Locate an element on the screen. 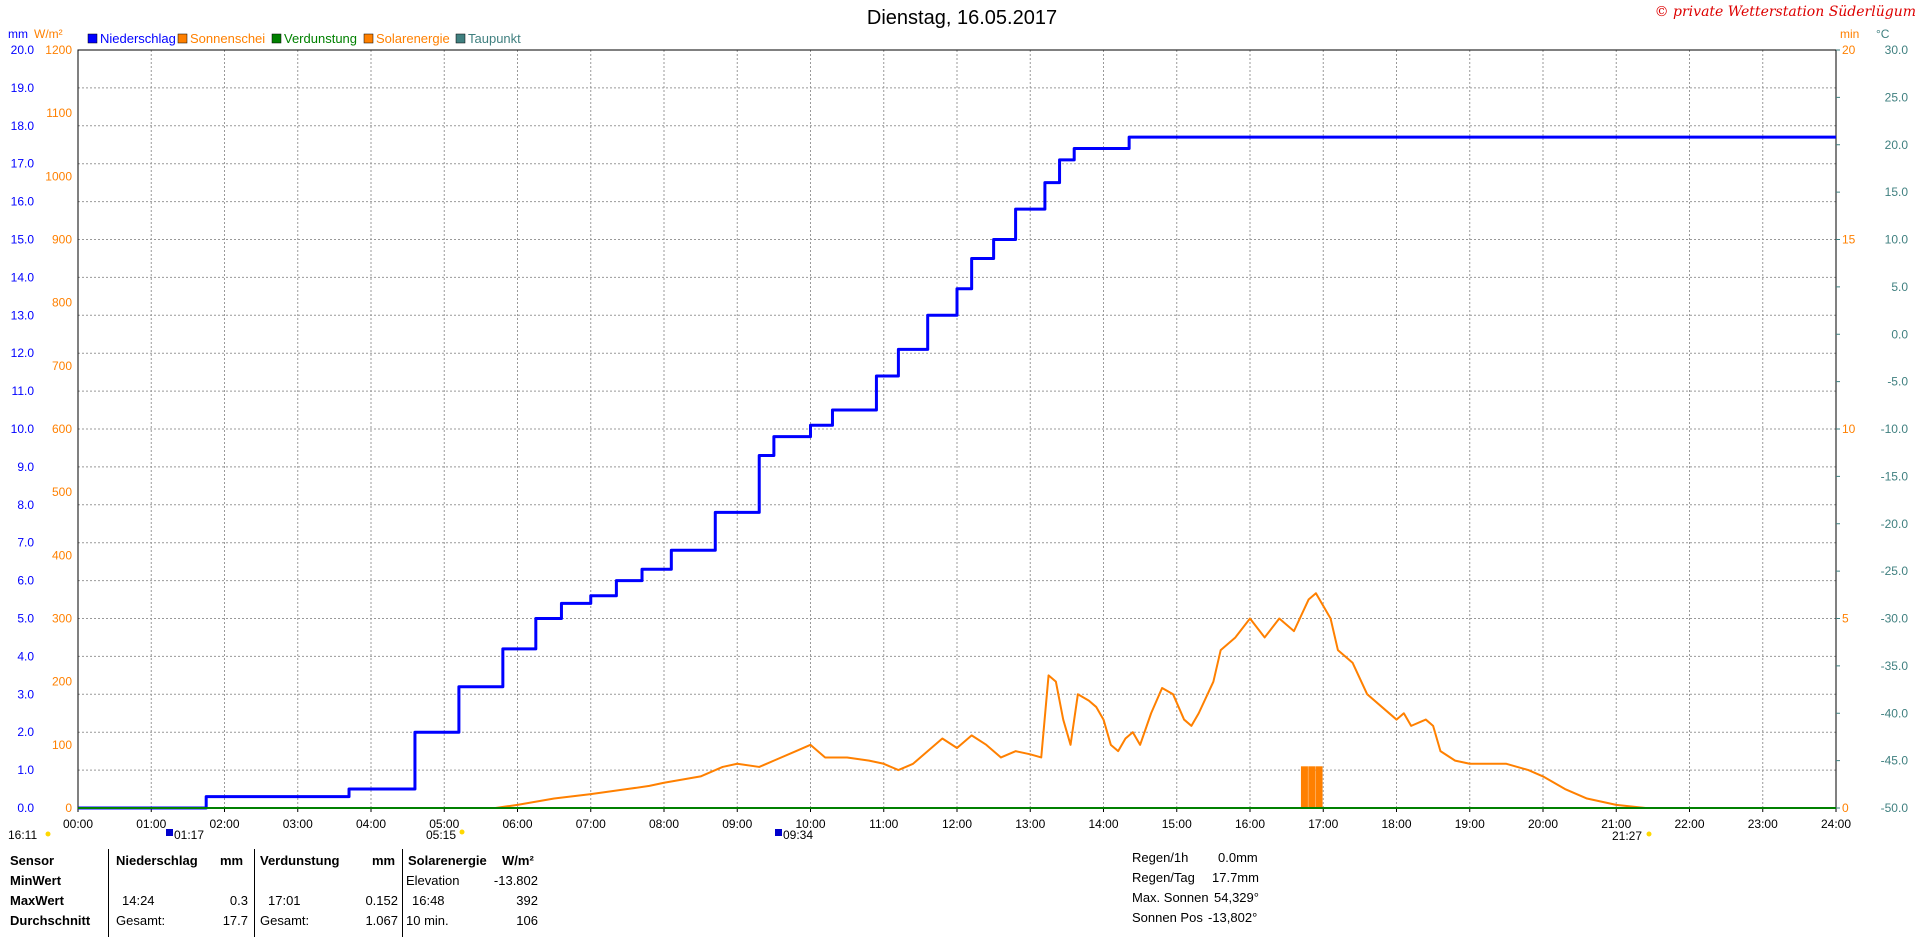  y-celsius-tick-12: 10.0 is located at coordinates (1897, 240).